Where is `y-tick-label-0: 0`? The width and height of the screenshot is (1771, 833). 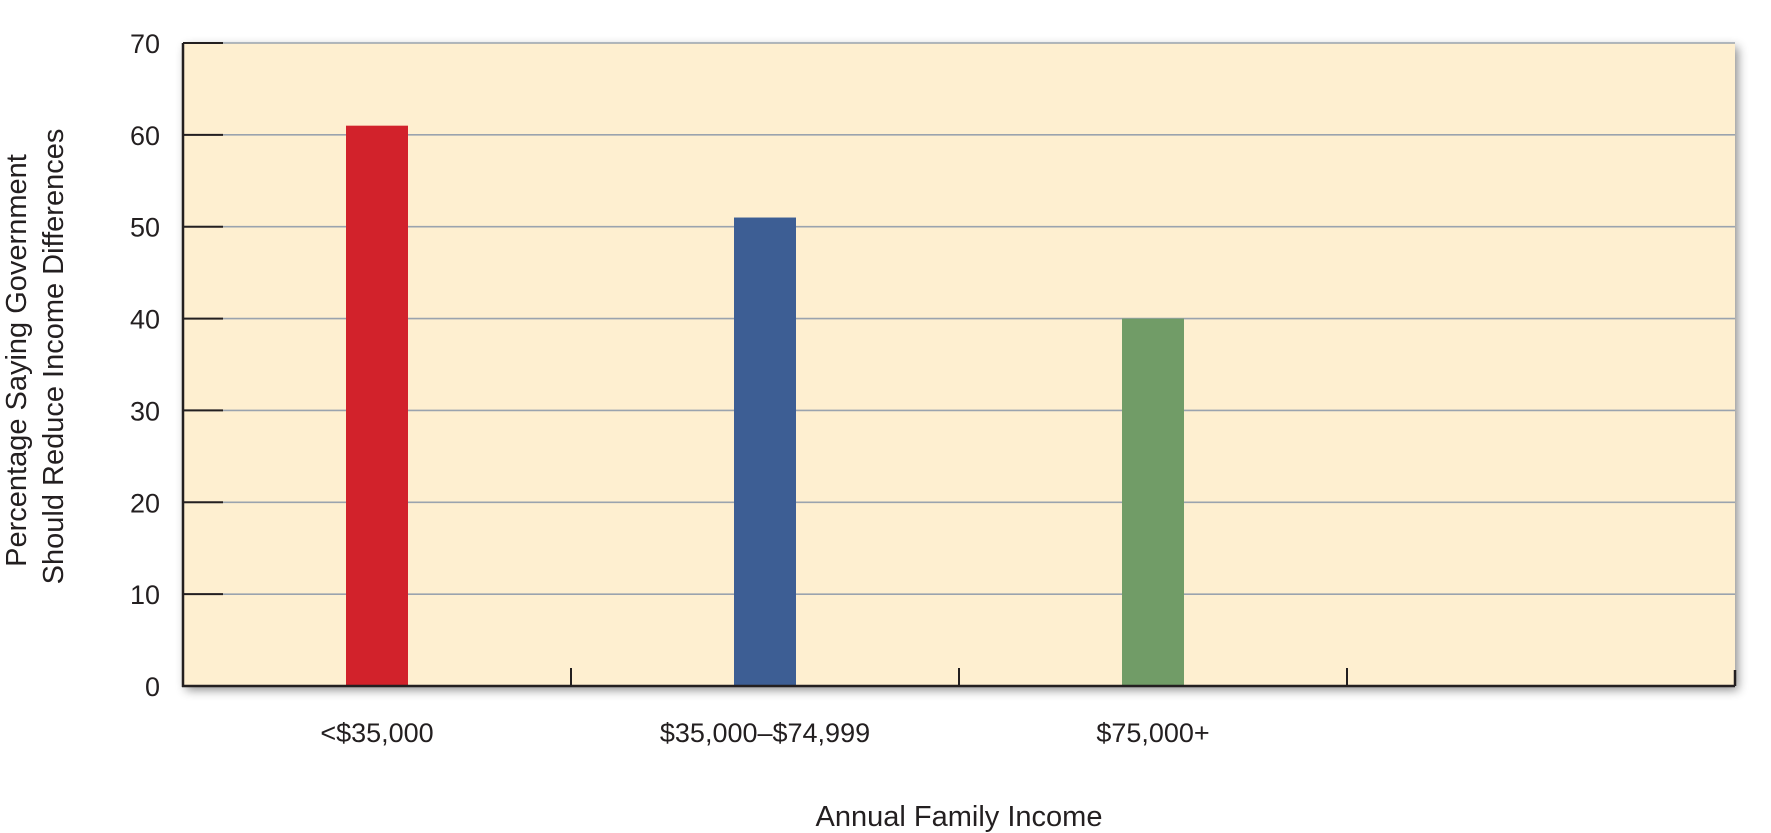
y-tick-label-0: 0 is located at coordinates (152, 687).